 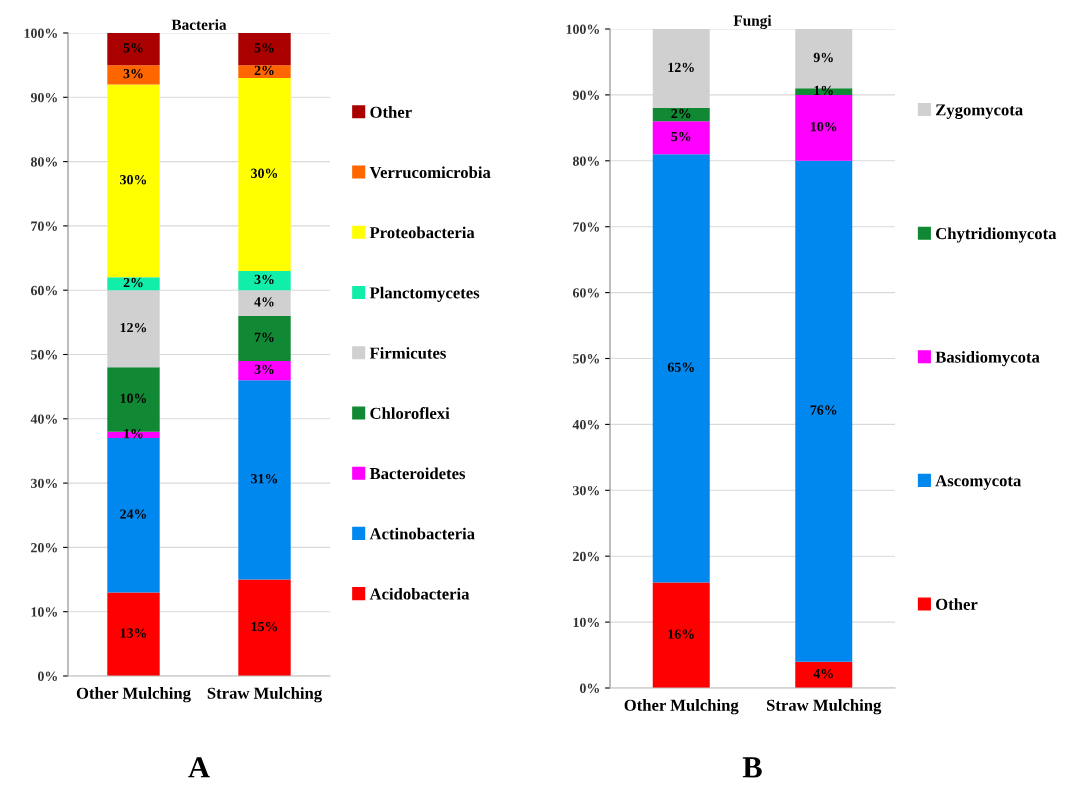 What do you see at coordinates (823, 57) in the screenshot?
I see `data-label: 9%` at bounding box center [823, 57].